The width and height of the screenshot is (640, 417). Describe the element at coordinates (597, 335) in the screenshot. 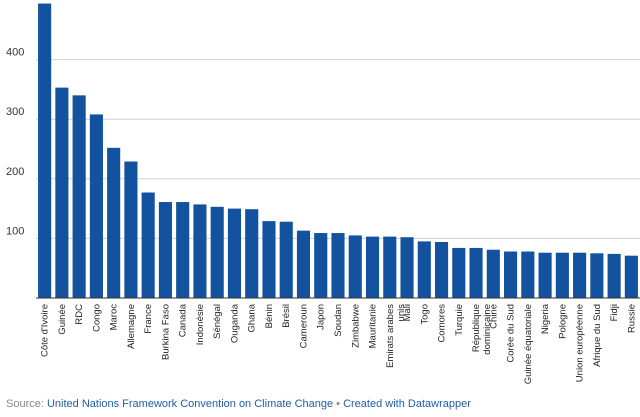

I see `x-tick-label: Afrique du Sud` at that location.